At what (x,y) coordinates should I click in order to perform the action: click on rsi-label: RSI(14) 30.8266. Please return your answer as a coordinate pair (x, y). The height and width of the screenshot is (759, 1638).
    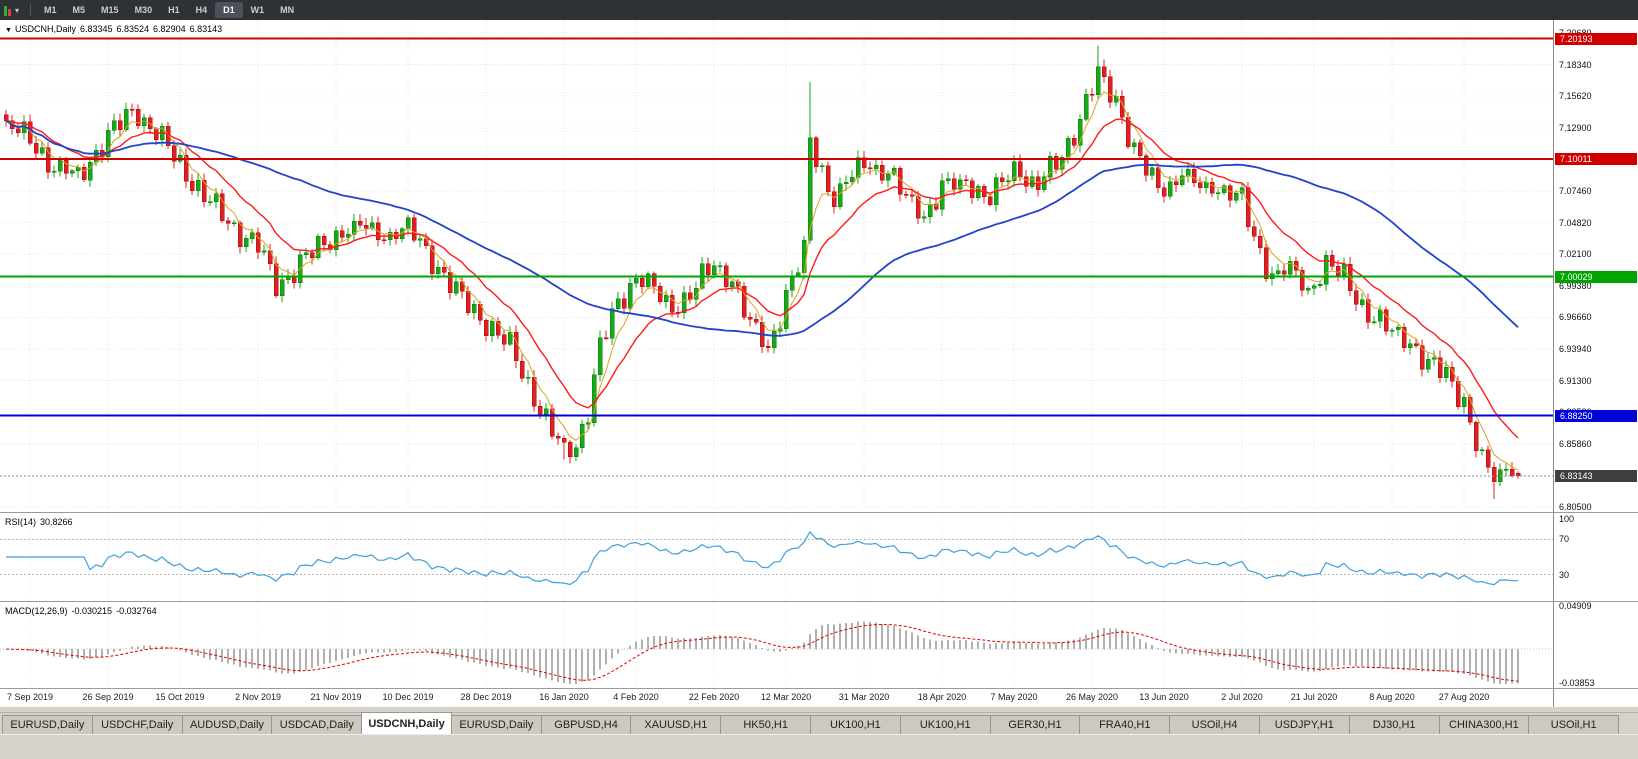
    Looking at the image, I should click on (41, 522).